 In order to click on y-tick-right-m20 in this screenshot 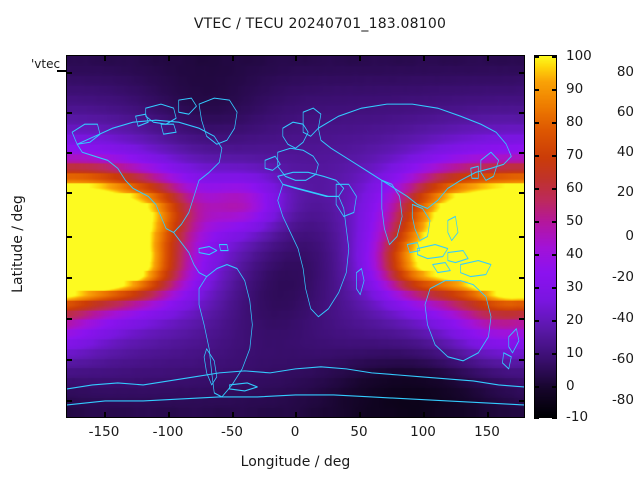, I will do `click(522, 278)`.